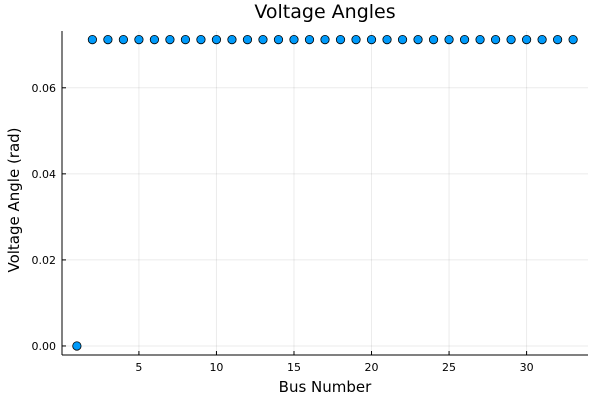  Describe the element at coordinates (216, 367) in the screenshot. I see `x-tick-label: 10` at that location.